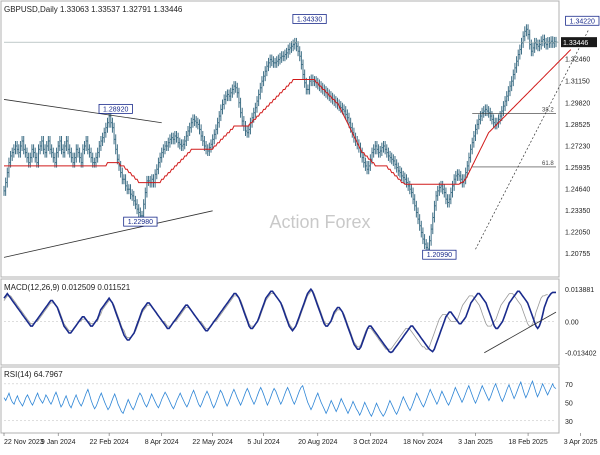  I want to click on macd-line, so click(279, 320).